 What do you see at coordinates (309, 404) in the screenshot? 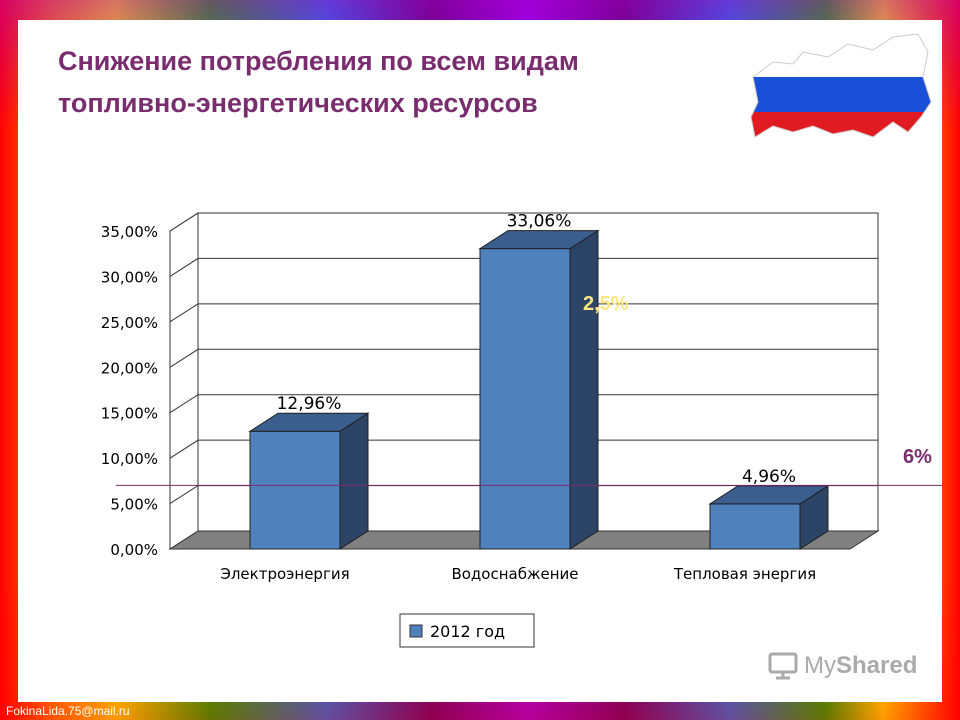
I see `data-label: 12,96%` at bounding box center [309, 404].